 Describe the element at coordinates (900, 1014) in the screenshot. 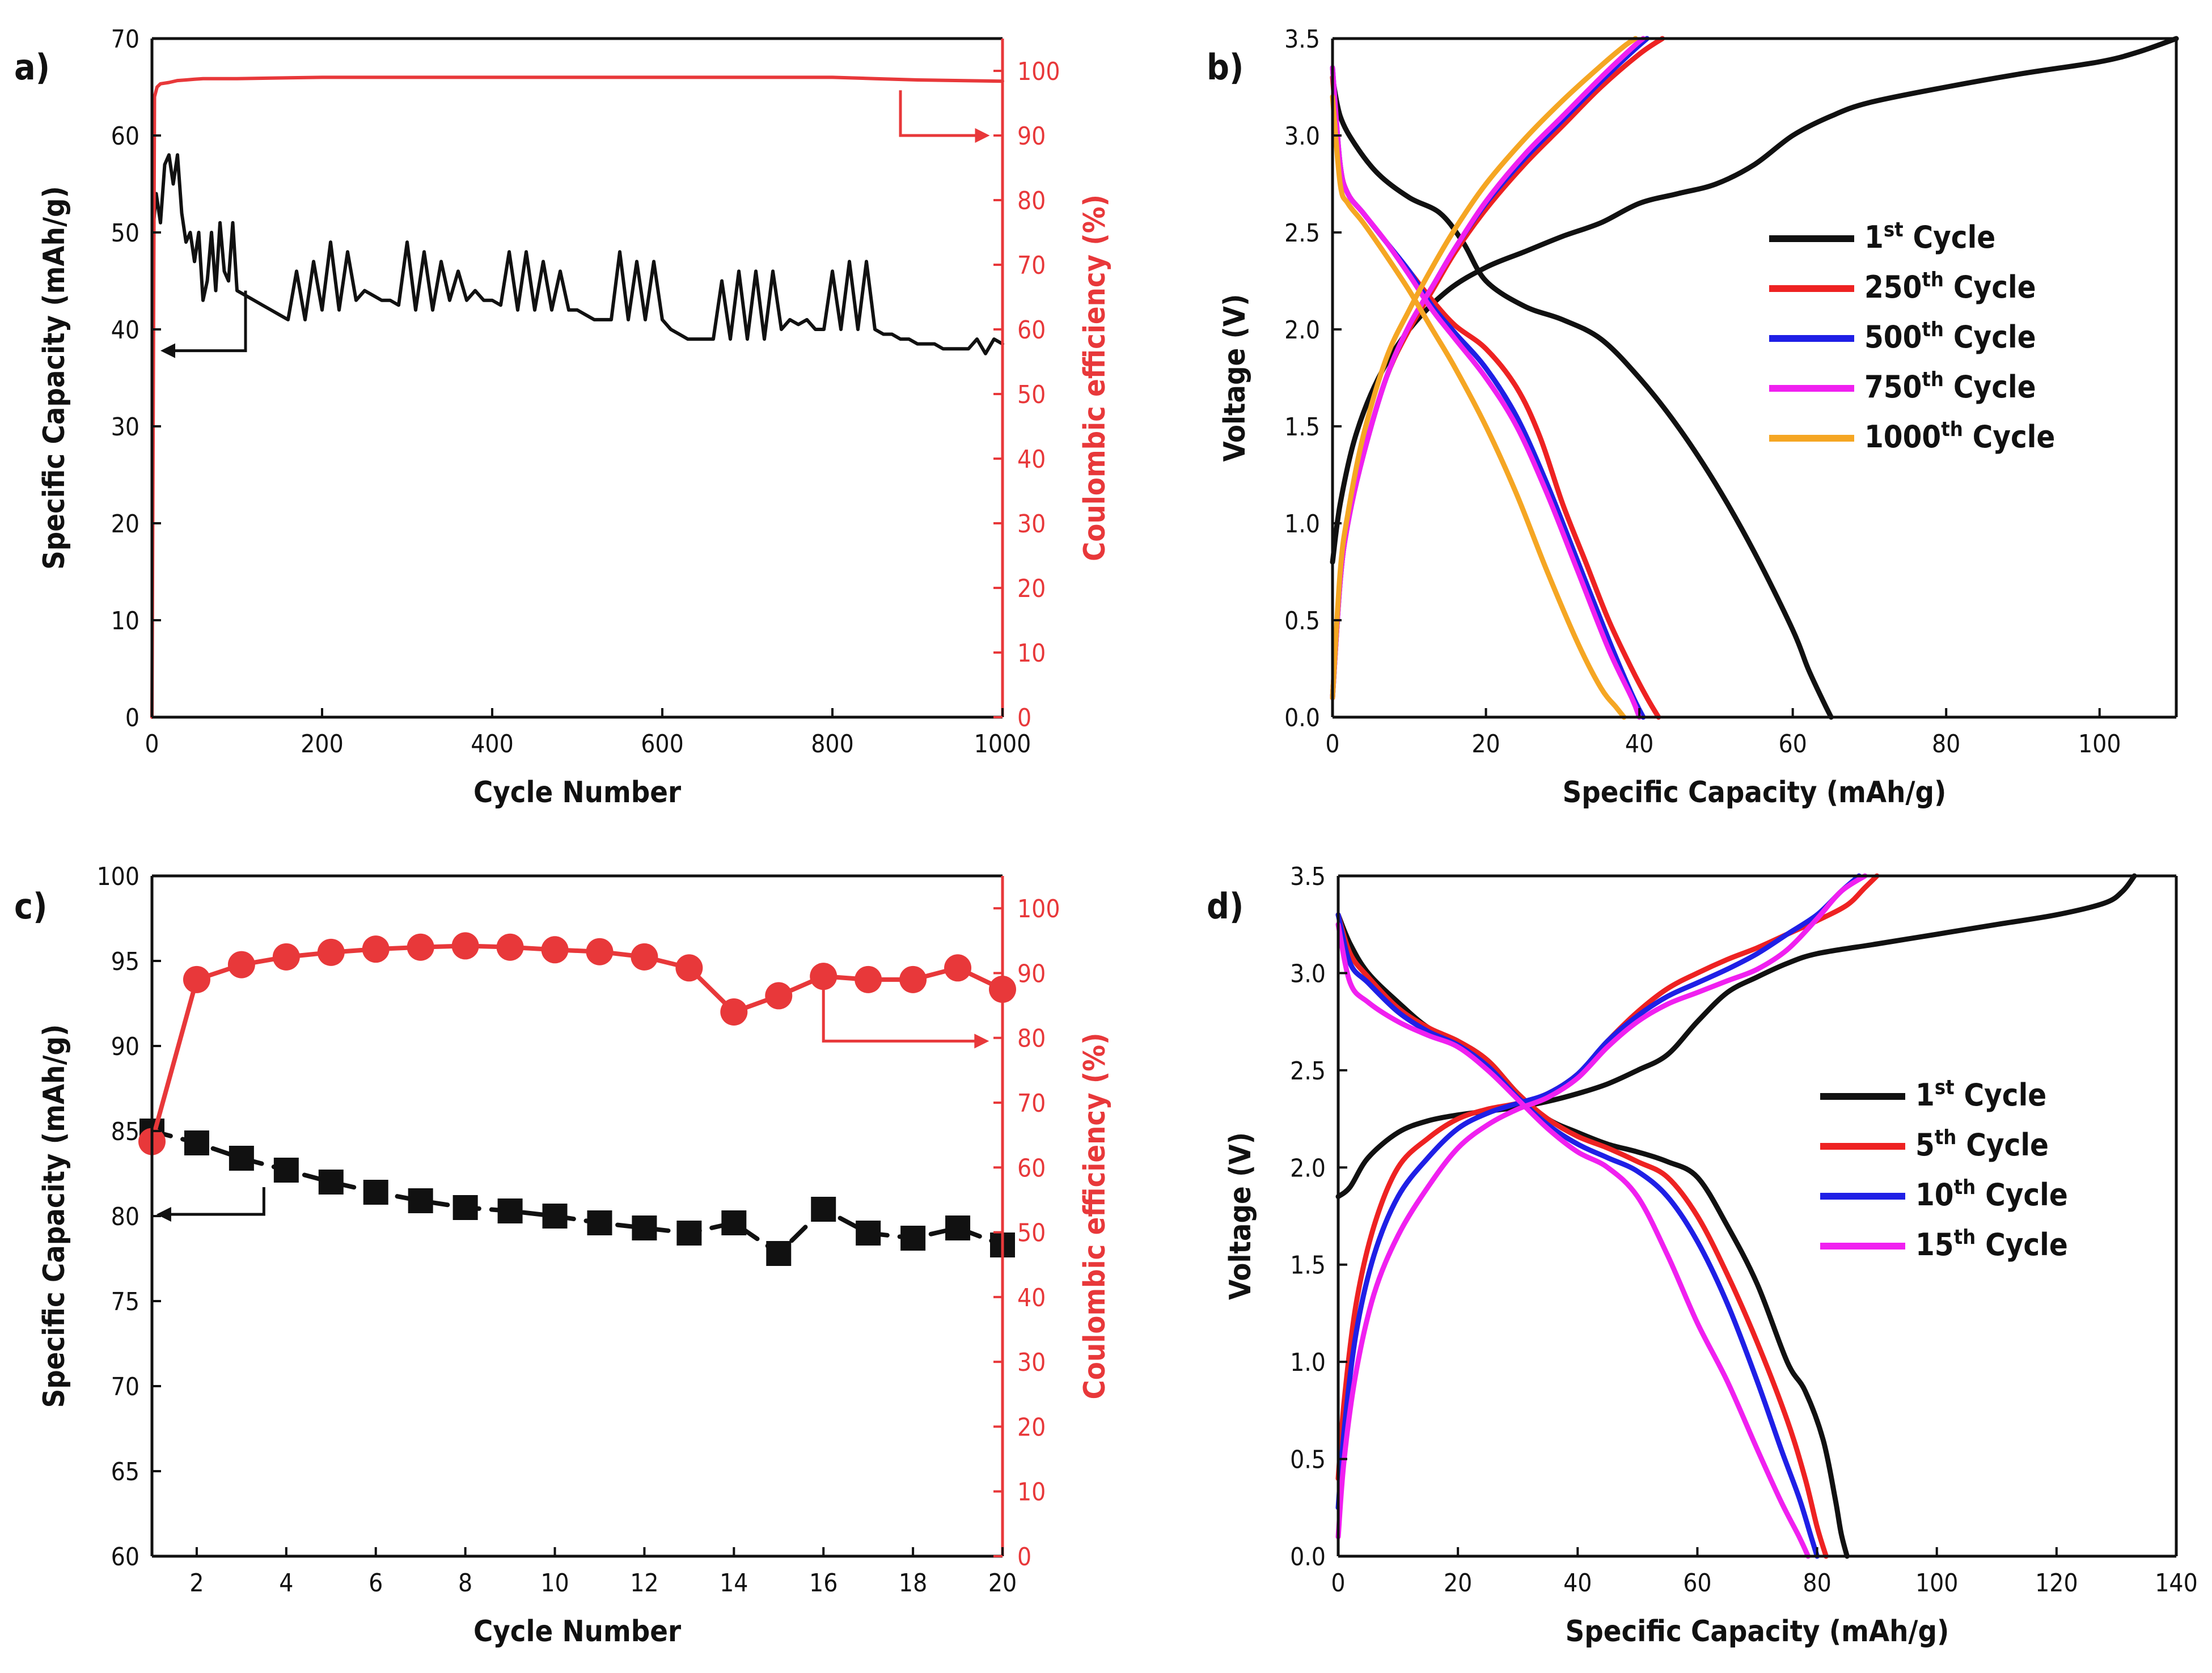

I see `arrow-efficiency-c` at that location.